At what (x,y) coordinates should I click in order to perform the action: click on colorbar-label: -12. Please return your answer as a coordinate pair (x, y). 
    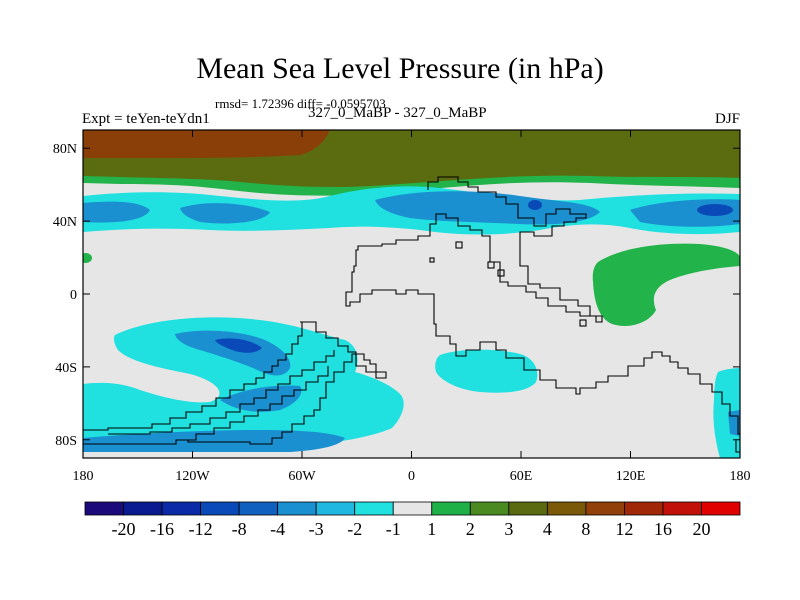
    Looking at the image, I should click on (201, 529).